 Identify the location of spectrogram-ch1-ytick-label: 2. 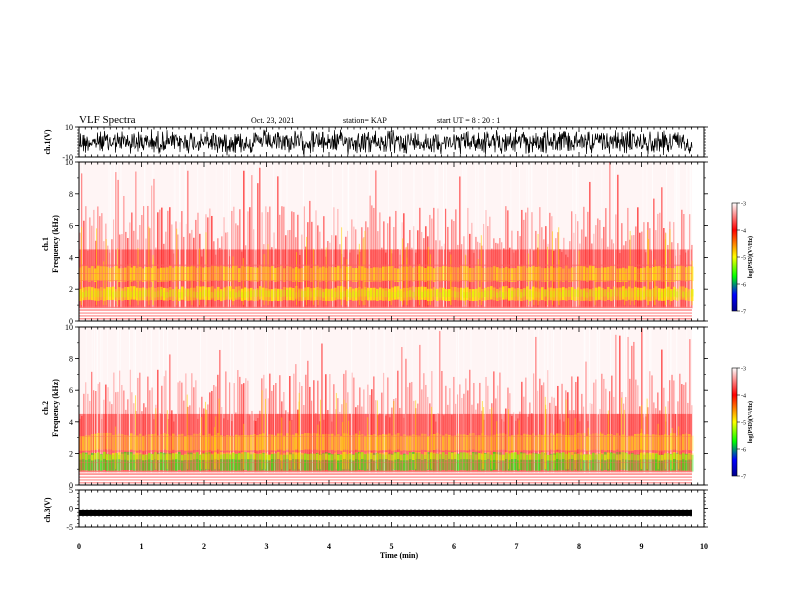
(71, 289).